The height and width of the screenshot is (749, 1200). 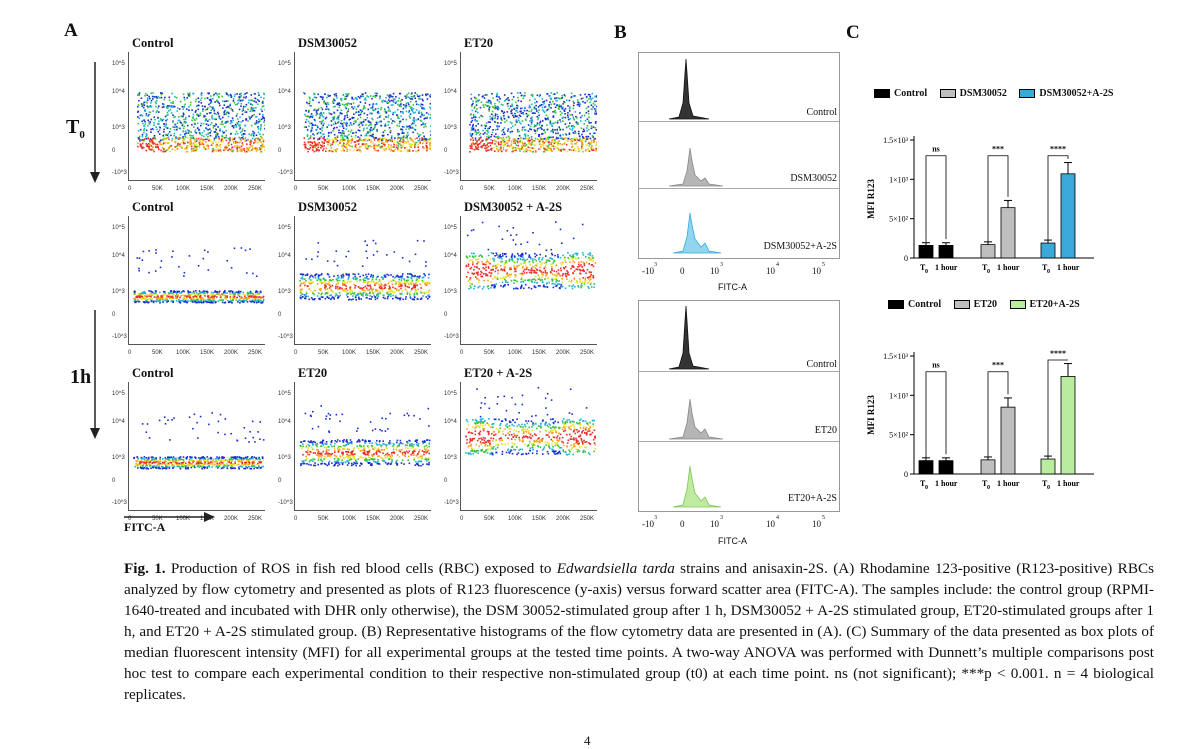 I want to click on histogram-curves-top, so click(x=739, y=155).